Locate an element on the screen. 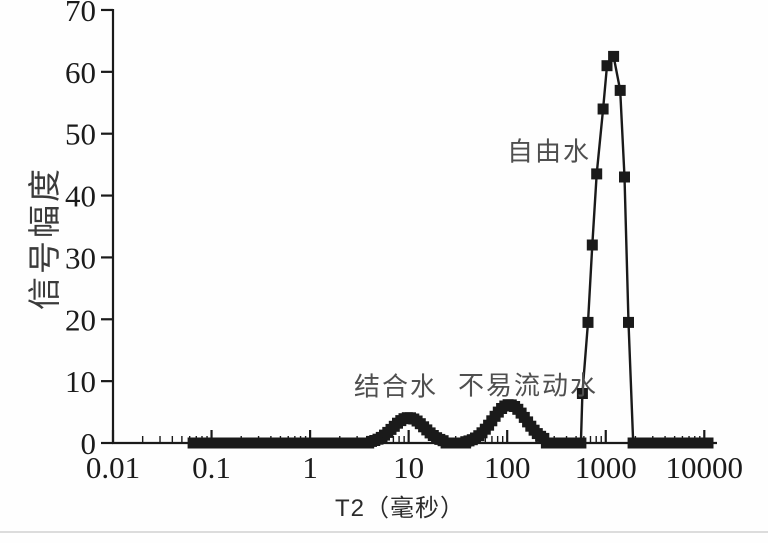 The image size is (768, 543). annotation-irreducible-water: 不易流动水 is located at coordinates (528, 385).